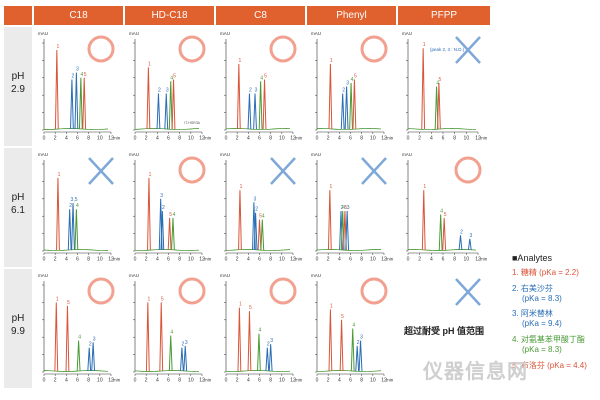  What do you see at coordinates (532, 258) in the screenshot?
I see `legend-title: ■Analytes` at bounding box center [532, 258].